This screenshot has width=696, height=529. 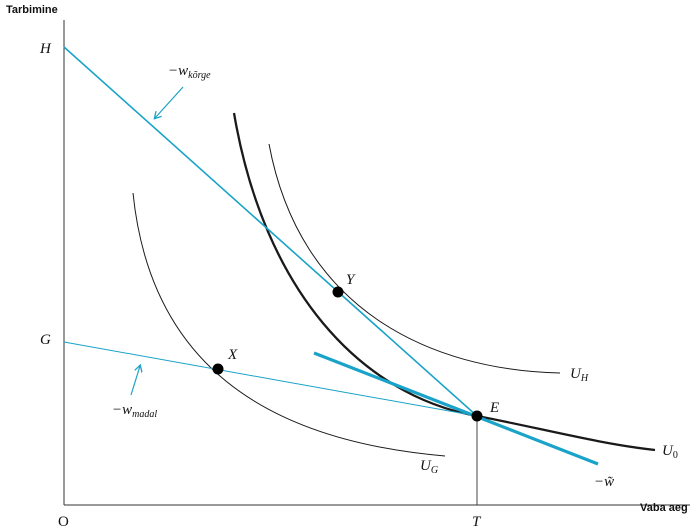 What do you see at coordinates (670, 452) in the screenshot?
I see `curve-U0-label: U0` at bounding box center [670, 452].